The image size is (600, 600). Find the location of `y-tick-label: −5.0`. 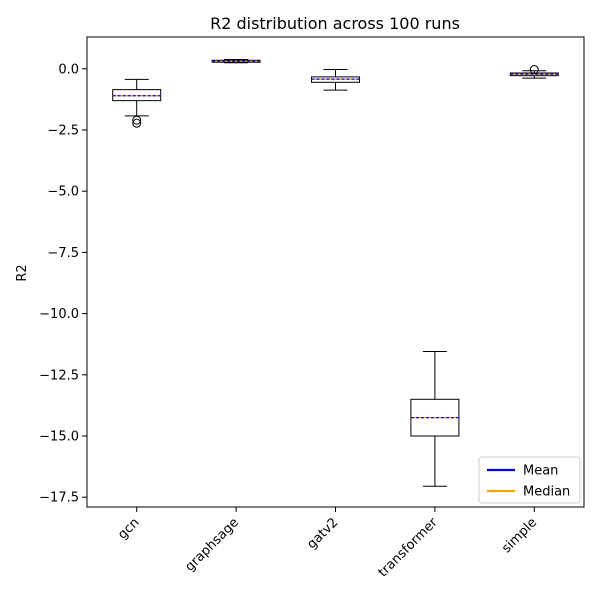

y-tick-label: −5.0 is located at coordinates (63, 192).